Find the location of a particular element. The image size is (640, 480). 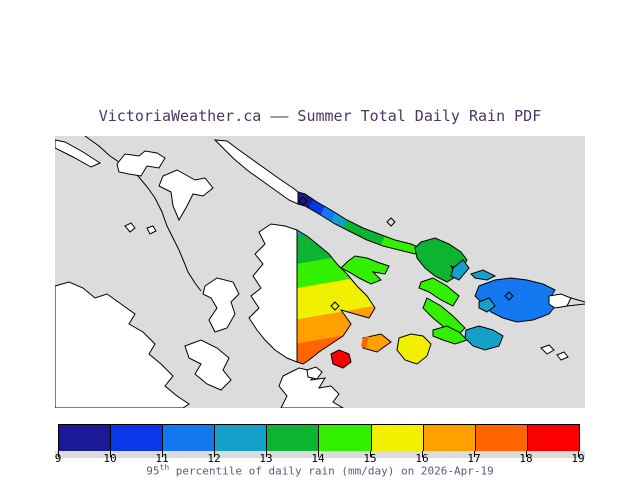

far-east-island-teal-corner is located at coordinates (487, 305).